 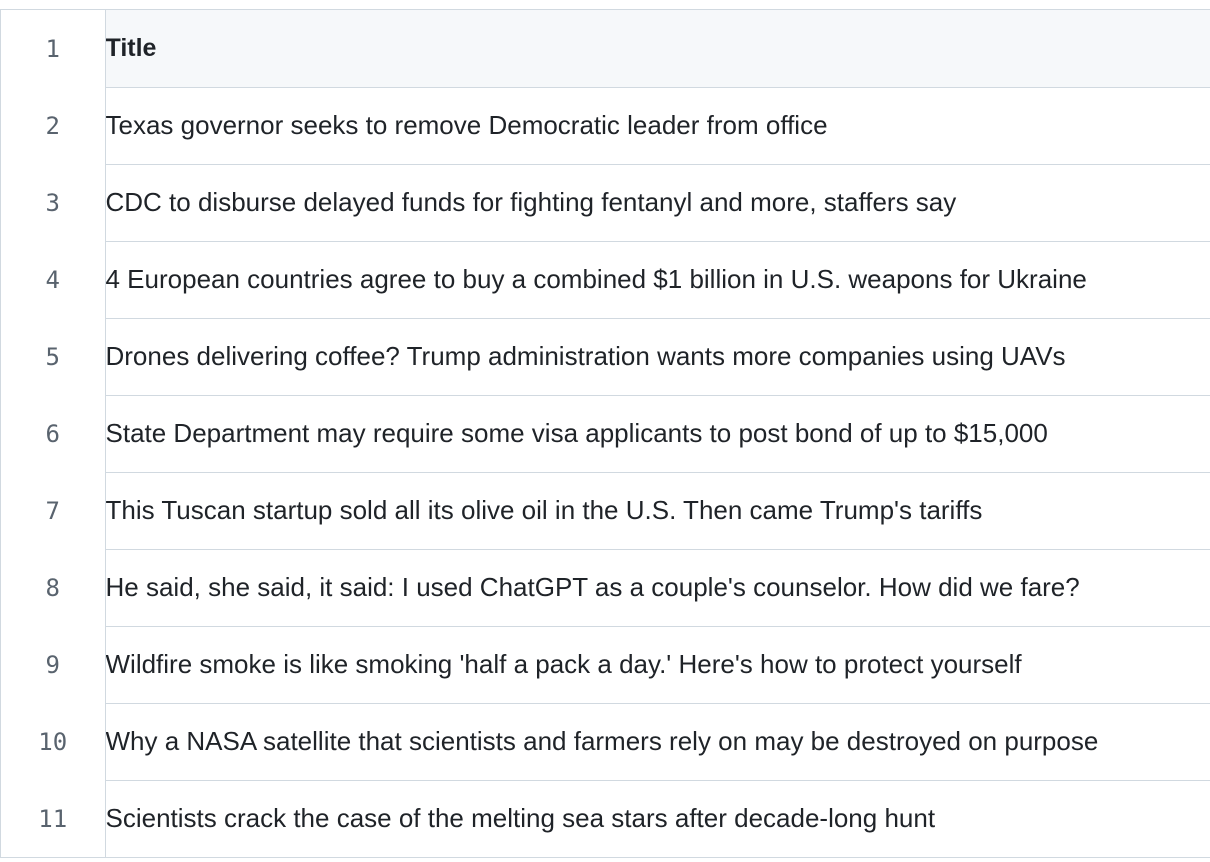 What do you see at coordinates (53, 202) in the screenshot?
I see `line-number: 3` at bounding box center [53, 202].